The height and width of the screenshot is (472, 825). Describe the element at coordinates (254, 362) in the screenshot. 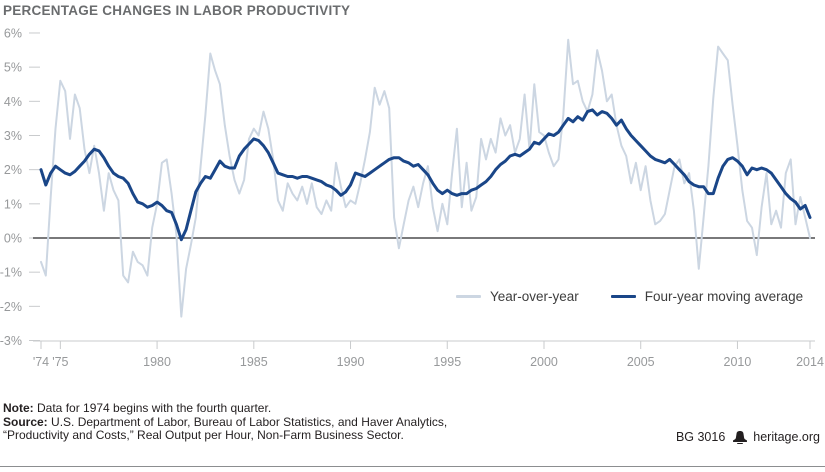

I see `x-axis-label: 1985` at that location.